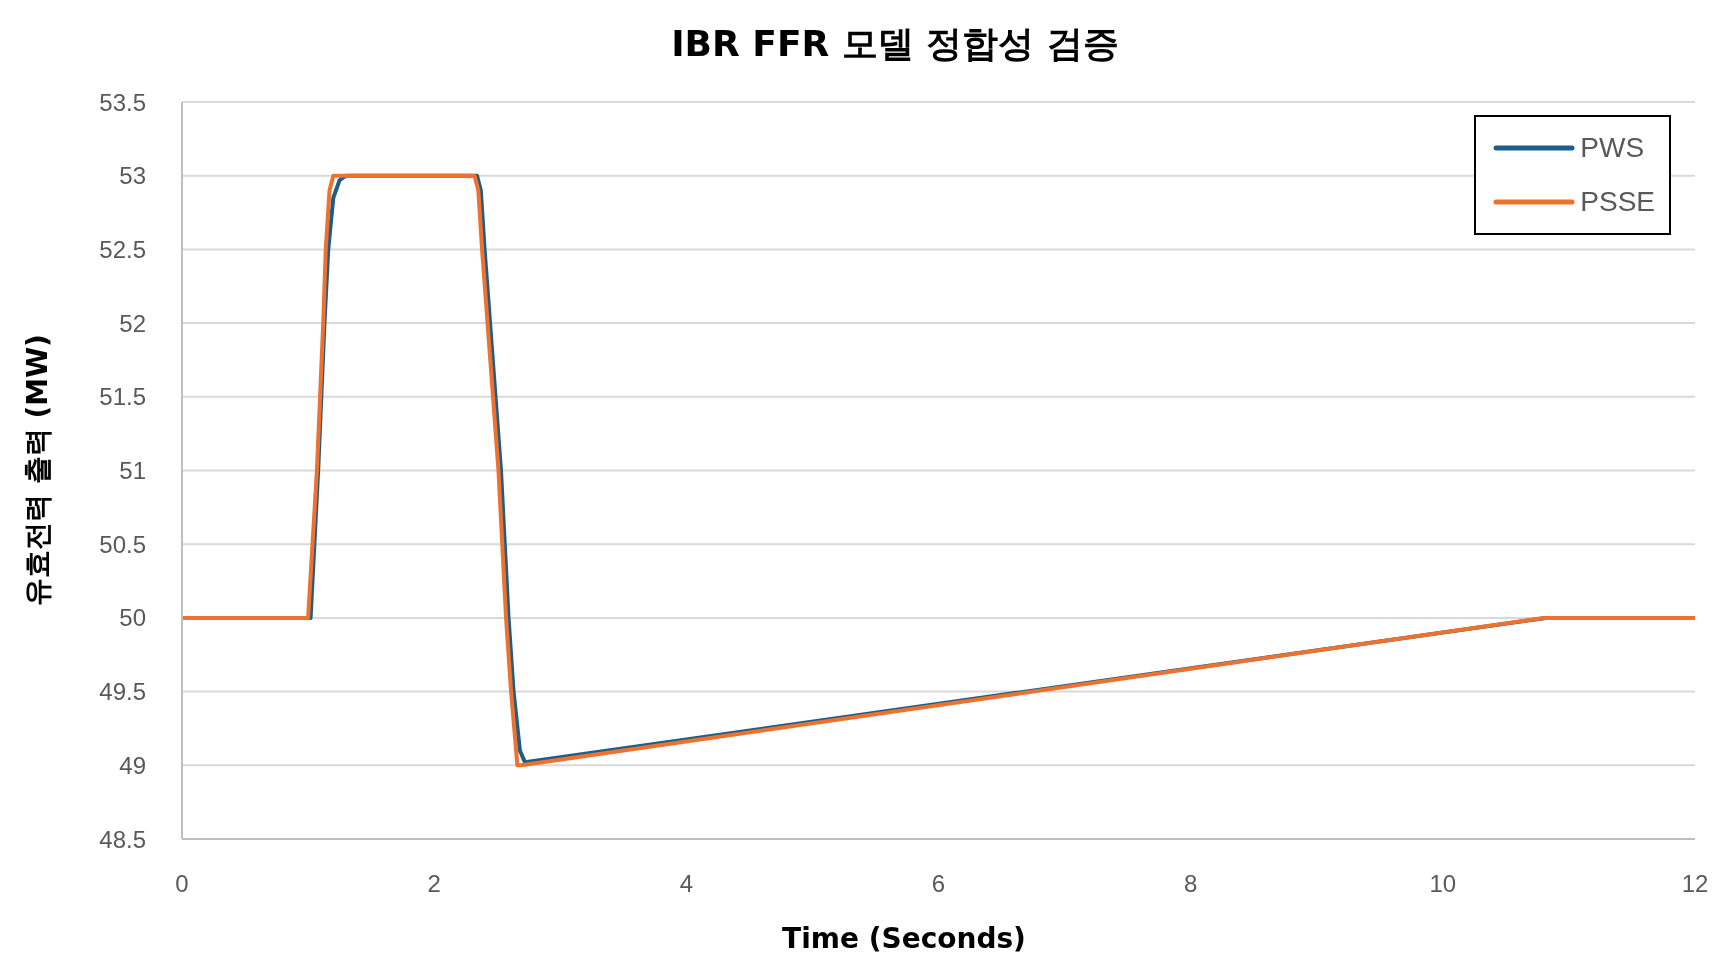 The height and width of the screenshot is (977, 1728). Describe the element at coordinates (122, 839) in the screenshot. I see `y-tick-label: 48.5` at that location.